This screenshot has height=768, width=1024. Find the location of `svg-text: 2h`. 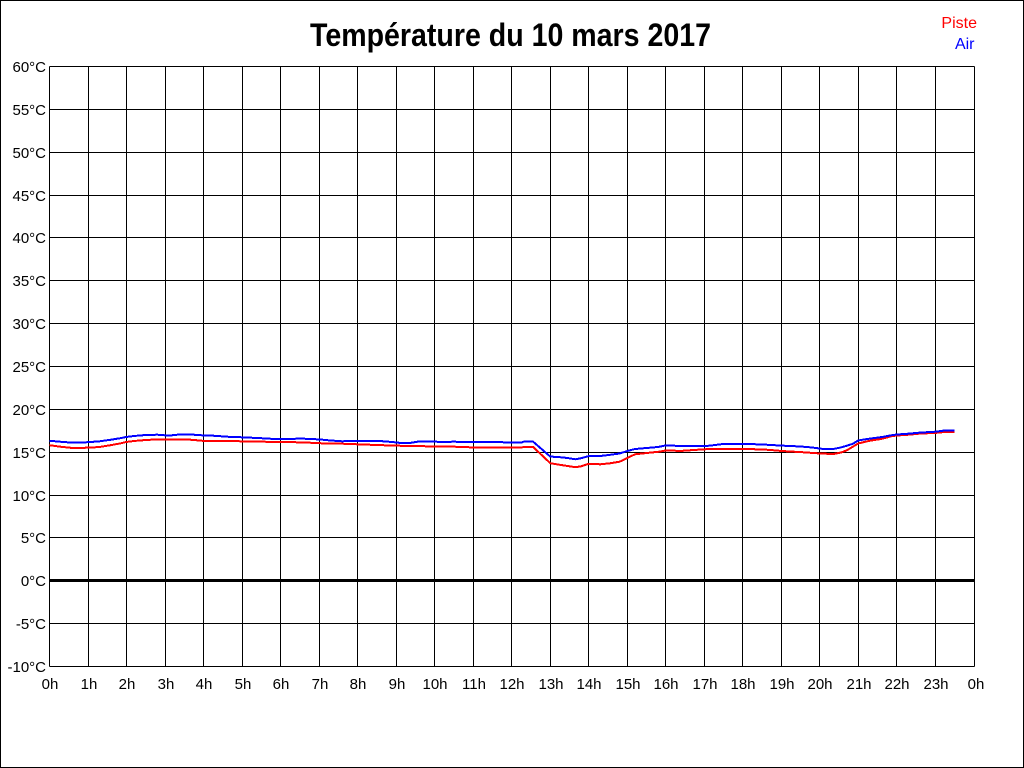

svg-text: 2h is located at coordinates (127, 684).